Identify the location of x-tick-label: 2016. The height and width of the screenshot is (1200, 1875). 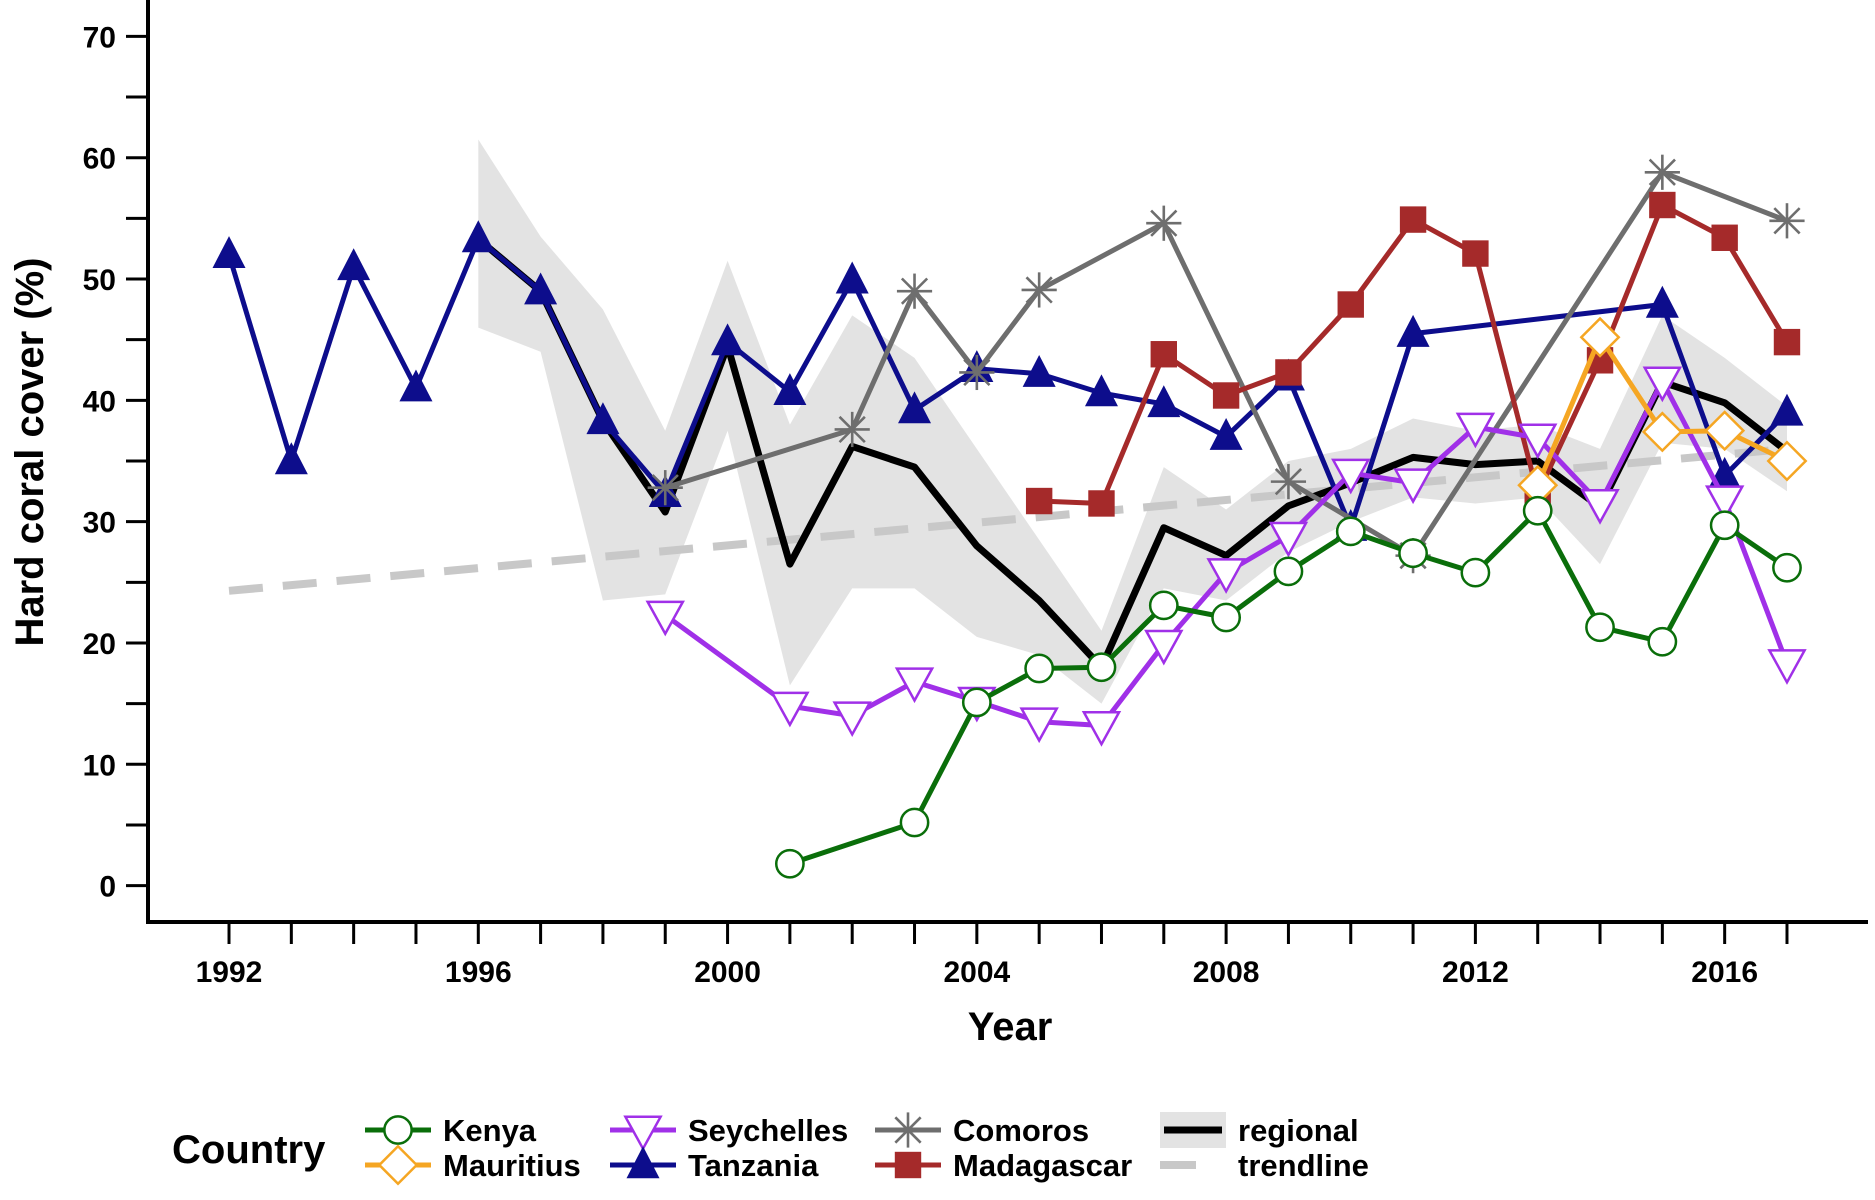
(1724, 972).